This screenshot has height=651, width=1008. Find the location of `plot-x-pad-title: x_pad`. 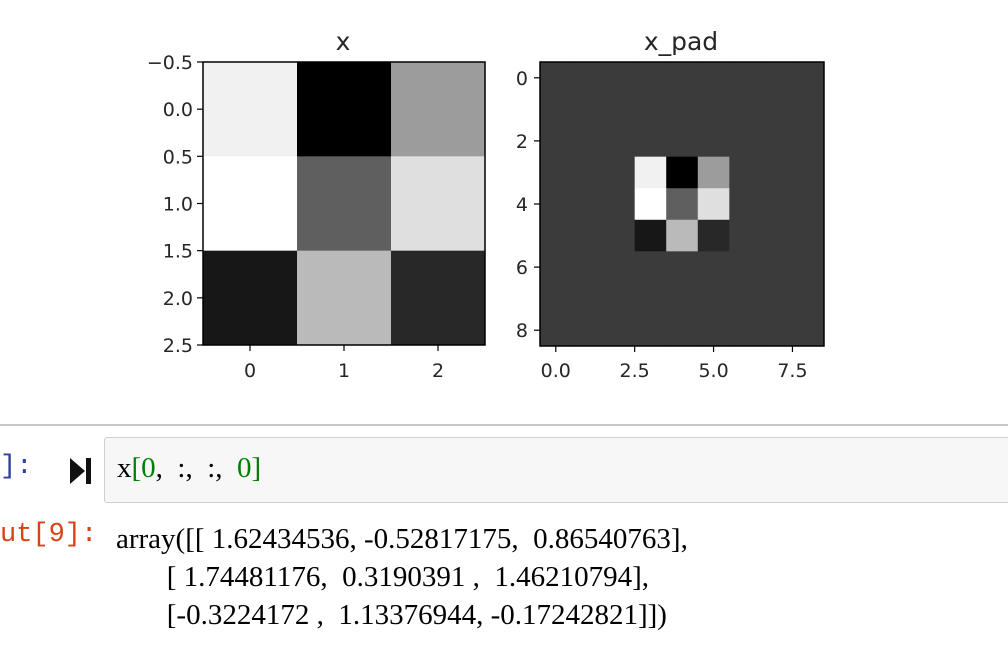

plot-x-pad-title: x_pad is located at coordinates (681, 41).